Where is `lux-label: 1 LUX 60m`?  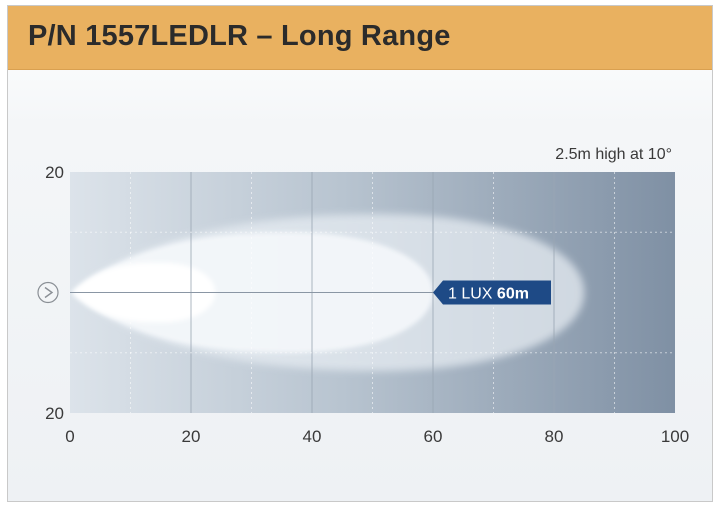 lux-label: 1 LUX 60m is located at coordinates (488, 294).